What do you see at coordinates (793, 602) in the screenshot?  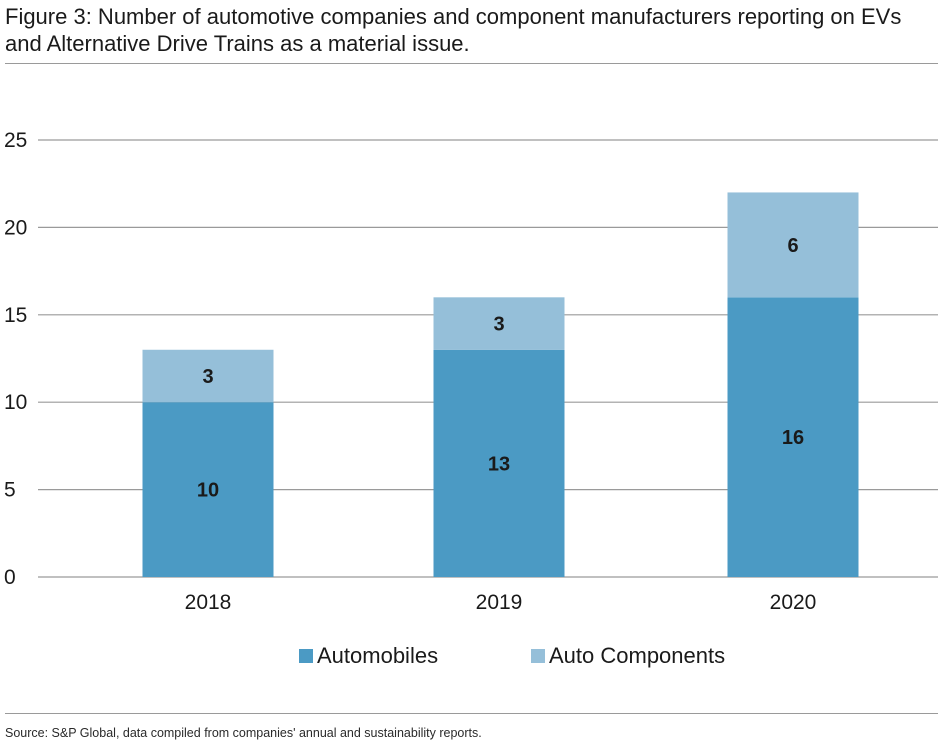 I see `x-tick-label: 2020` at bounding box center [793, 602].